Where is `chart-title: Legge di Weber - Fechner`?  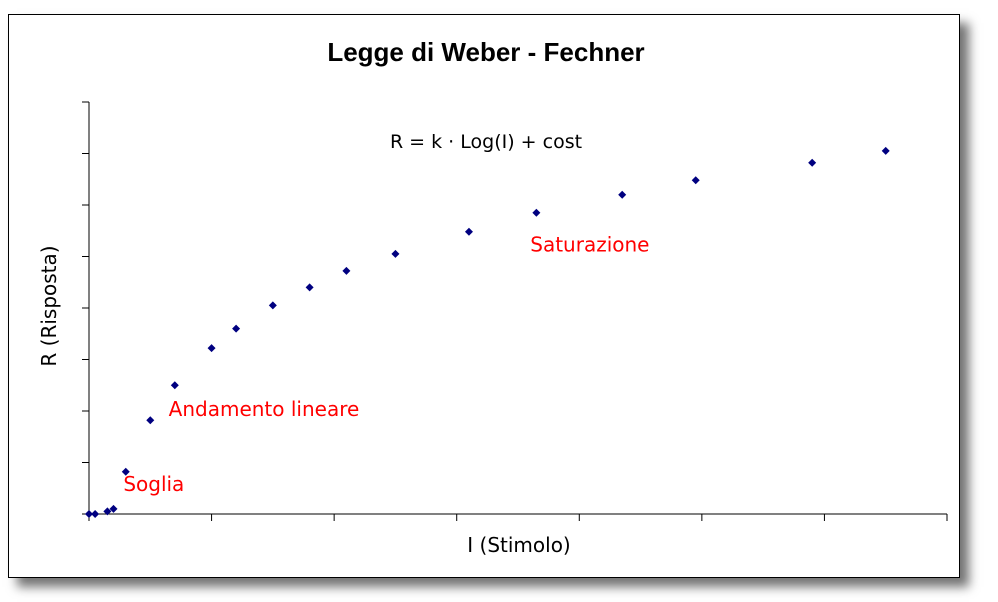
chart-title: Legge di Weber - Fechner is located at coordinates (485, 52).